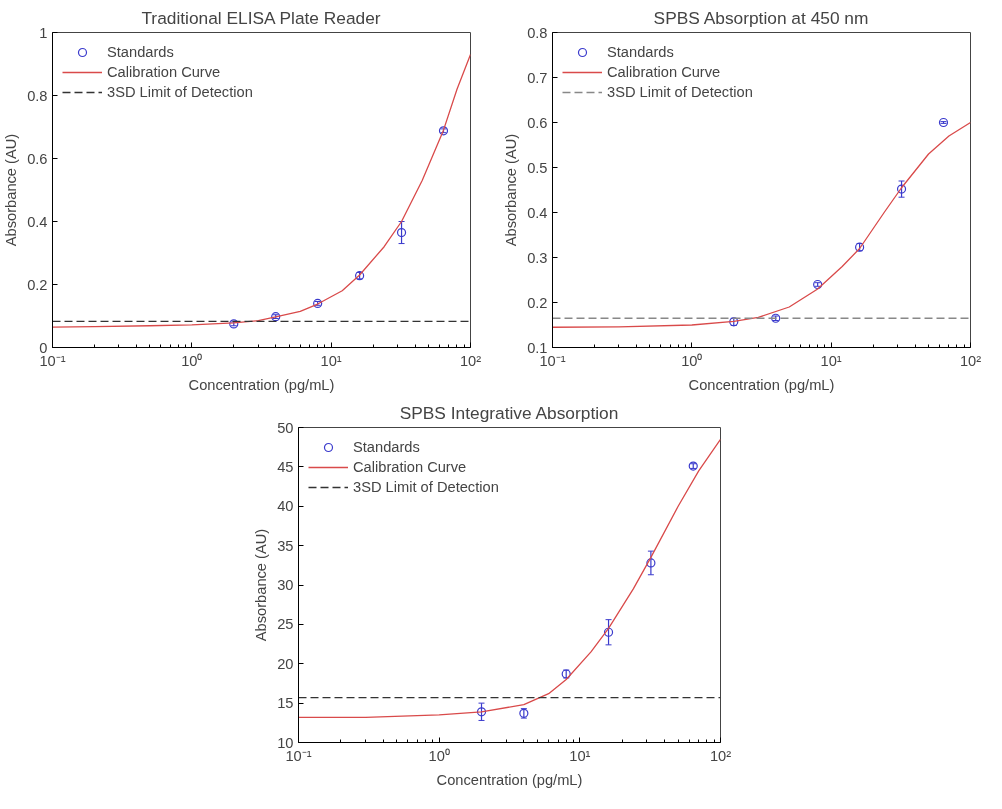 The height and width of the screenshot is (809, 1002). What do you see at coordinates (285, 585) in the screenshot?
I see `y-tick-label: 30` at bounding box center [285, 585].